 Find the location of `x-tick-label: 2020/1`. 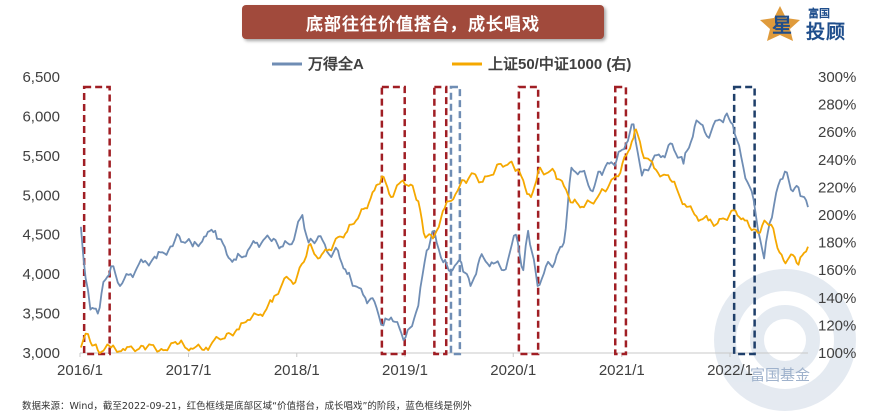

x-tick-label: 2020/1 is located at coordinates (513, 370).